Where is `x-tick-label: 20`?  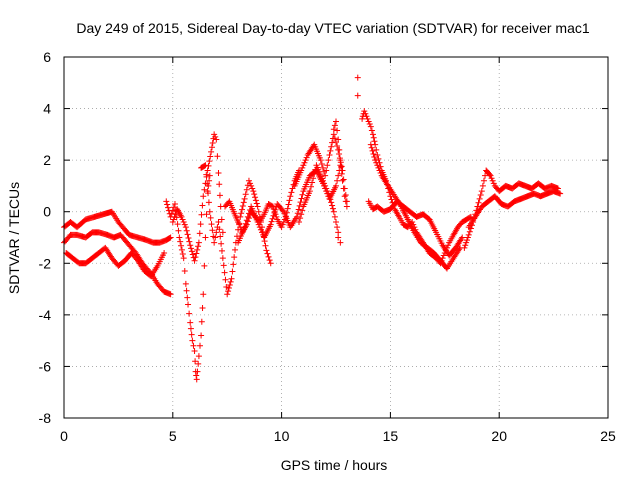
x-tick-label: 20 is located at coordinates (499, 436).